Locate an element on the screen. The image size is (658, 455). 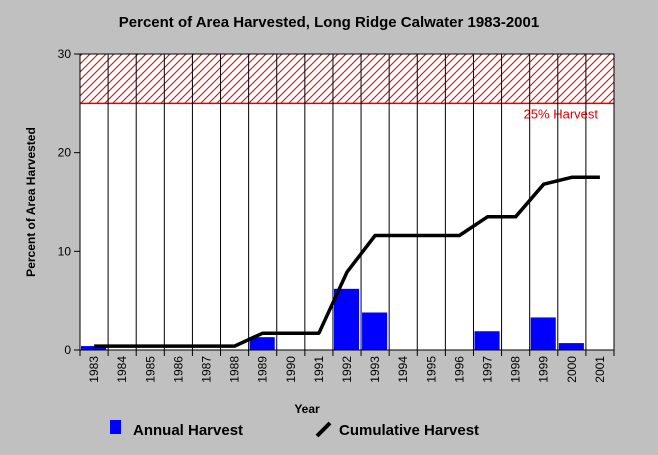
threshold-band-layer: 25% Harvest is located at coordinates (347, 87).